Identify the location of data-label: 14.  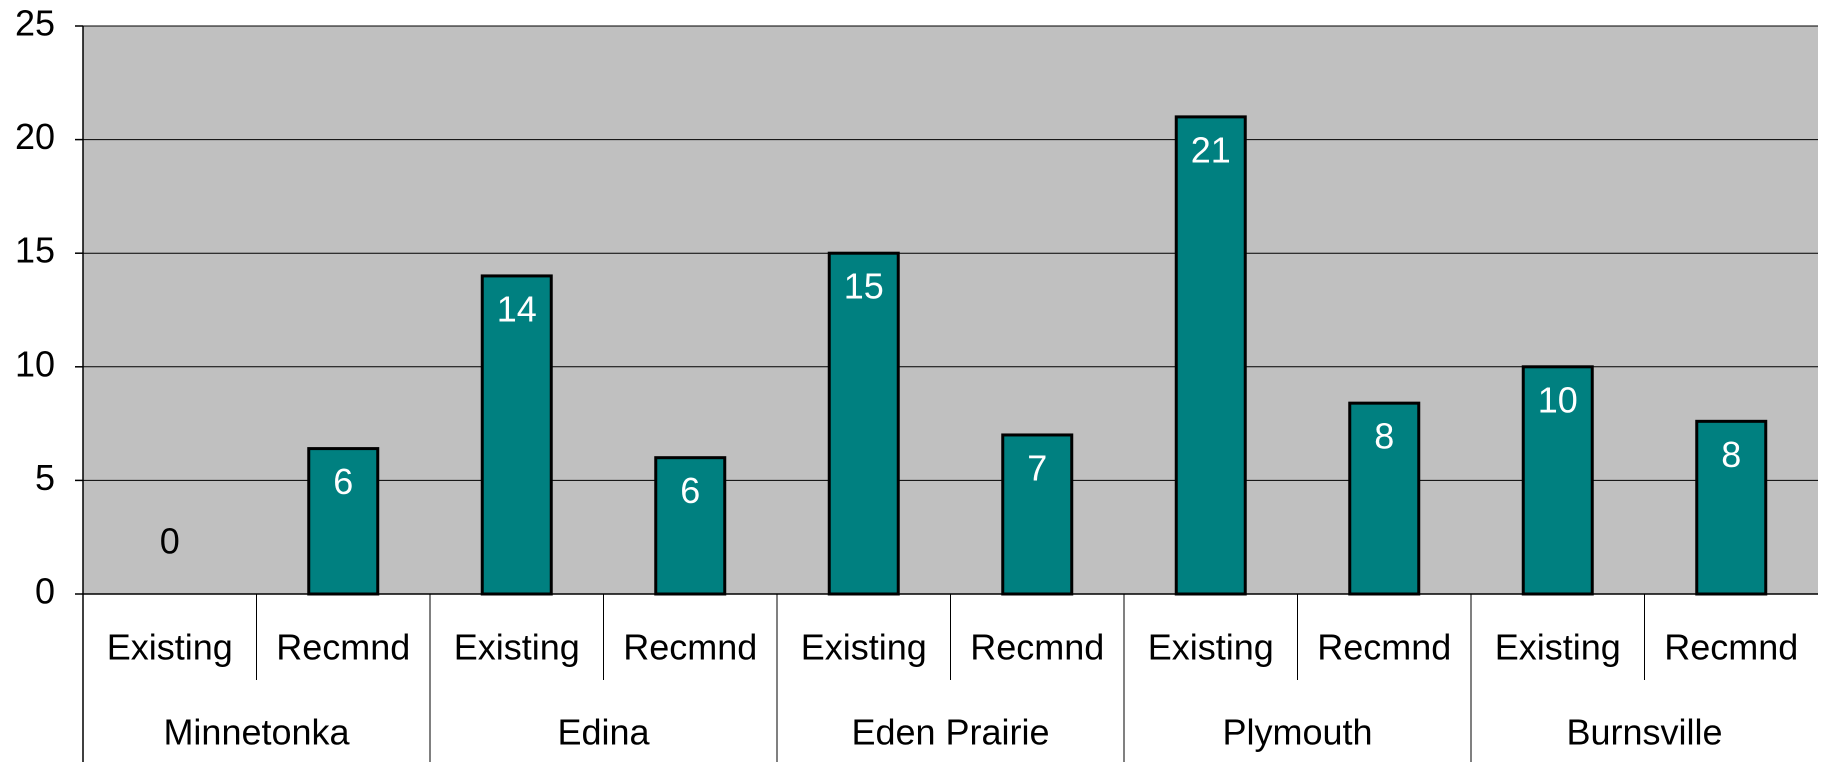
(517, 308).